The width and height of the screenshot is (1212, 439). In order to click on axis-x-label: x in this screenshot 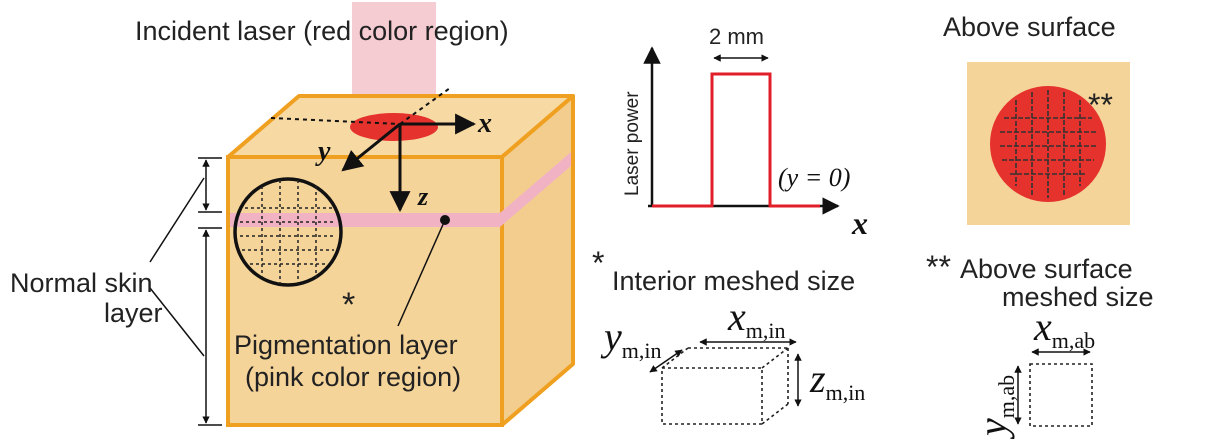, I will do `click(484, 123)`.